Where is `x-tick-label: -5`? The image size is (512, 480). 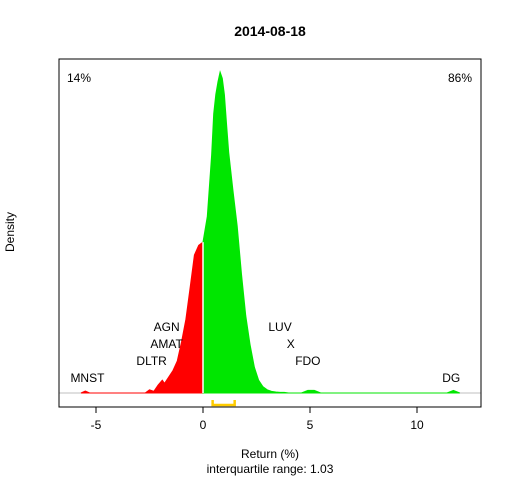
x-tick-label: -5 is located at coordinates (96, 425).